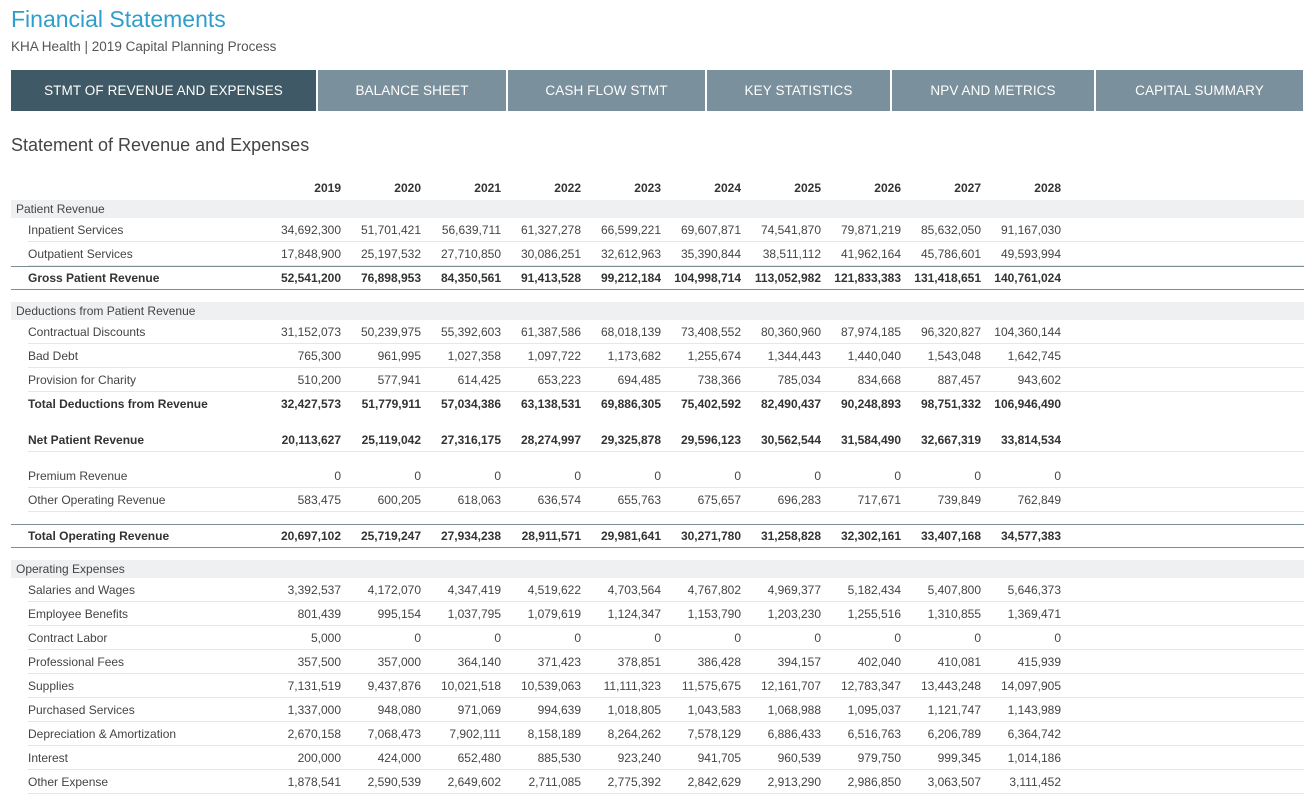  What do you see at coordinates (657, 188) in the screenshot?
I see `year-header-row: 2019 2020 2021 2022 2023 2024 2025 2026 2027 2028` at bounding box center [657, 188].